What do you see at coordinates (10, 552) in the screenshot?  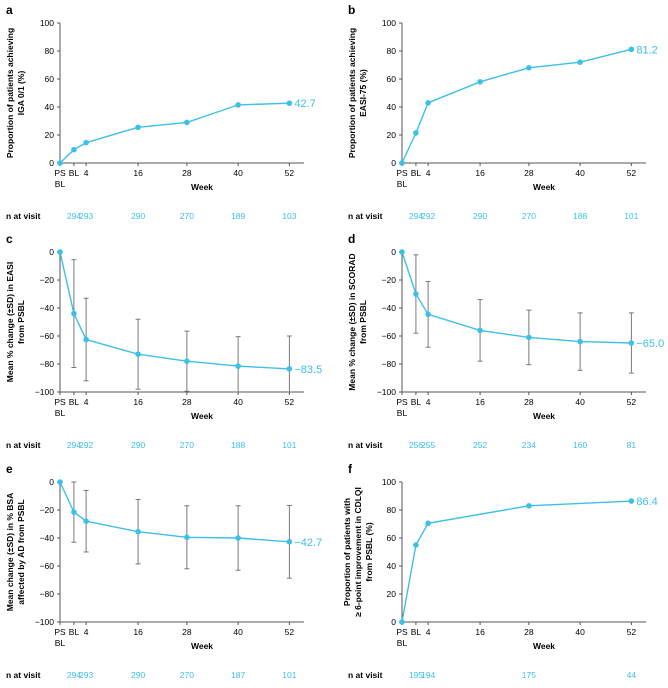 I see `y-axis-title-line: Mean change (±SD) in % BSA` at bounding box center [10, 552].